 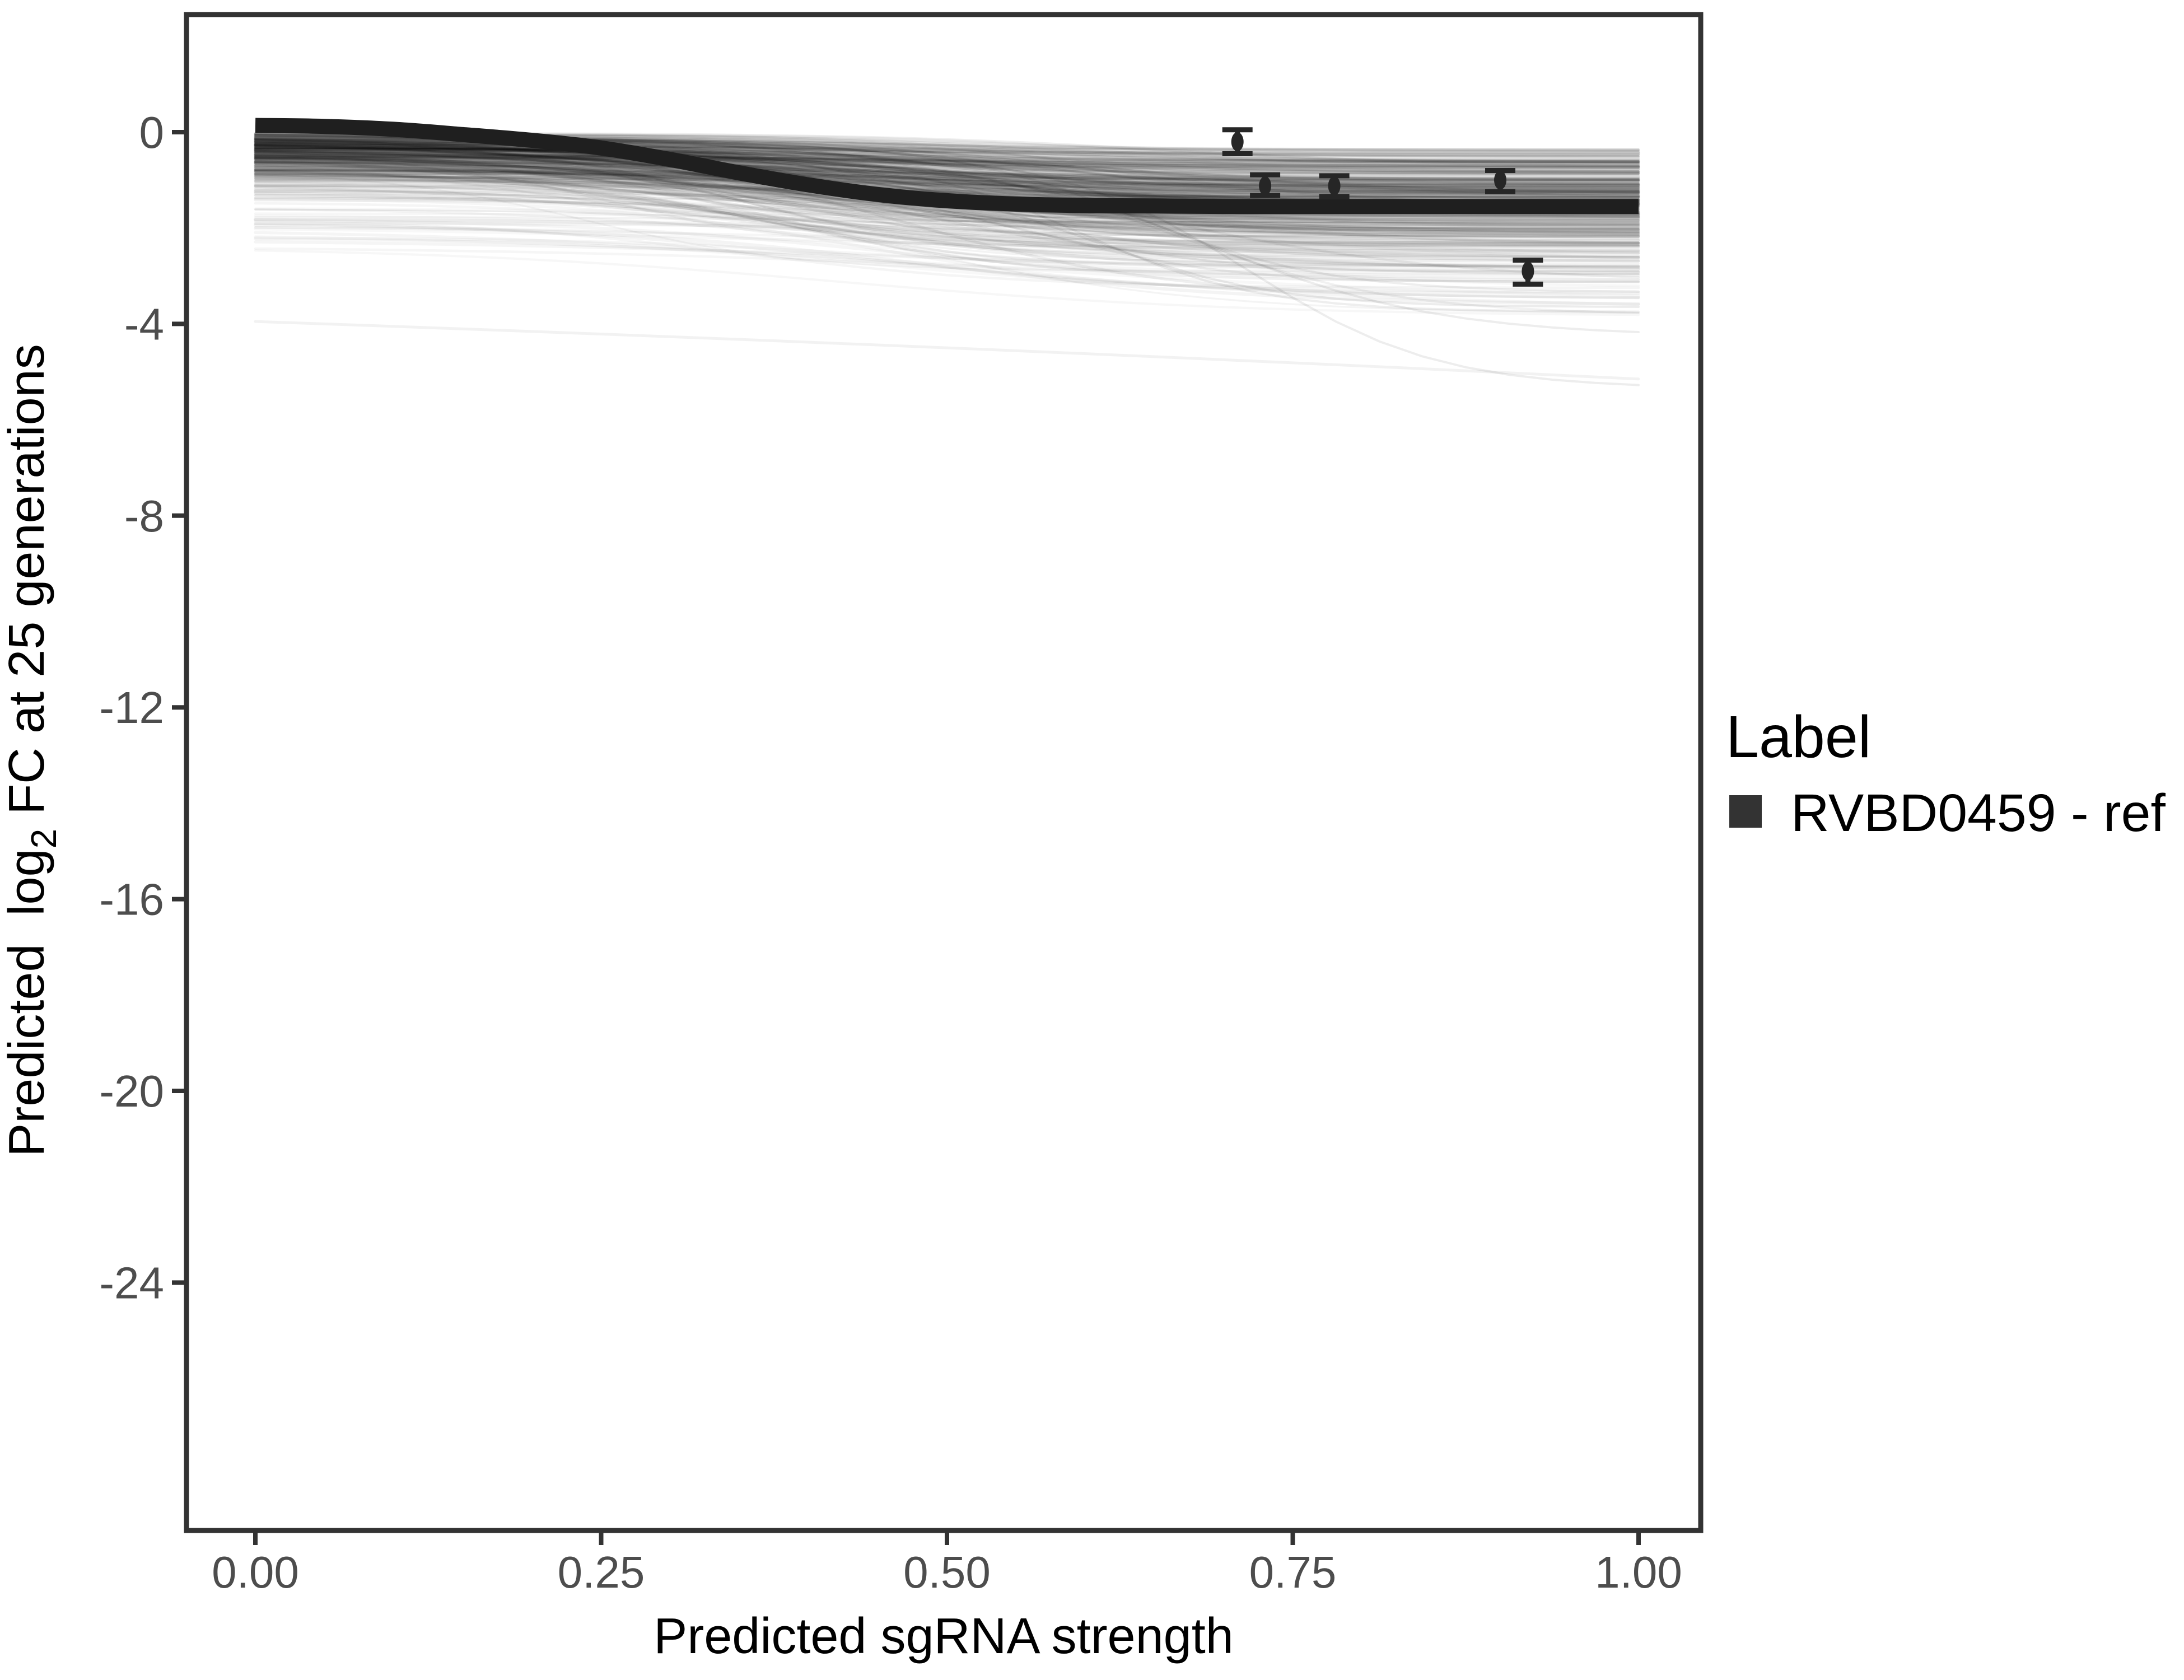 What do you see at coordinates (132, 1091) in the screenshot?
I see `y-tick-label: -20` at bounding box center [132, 1091].